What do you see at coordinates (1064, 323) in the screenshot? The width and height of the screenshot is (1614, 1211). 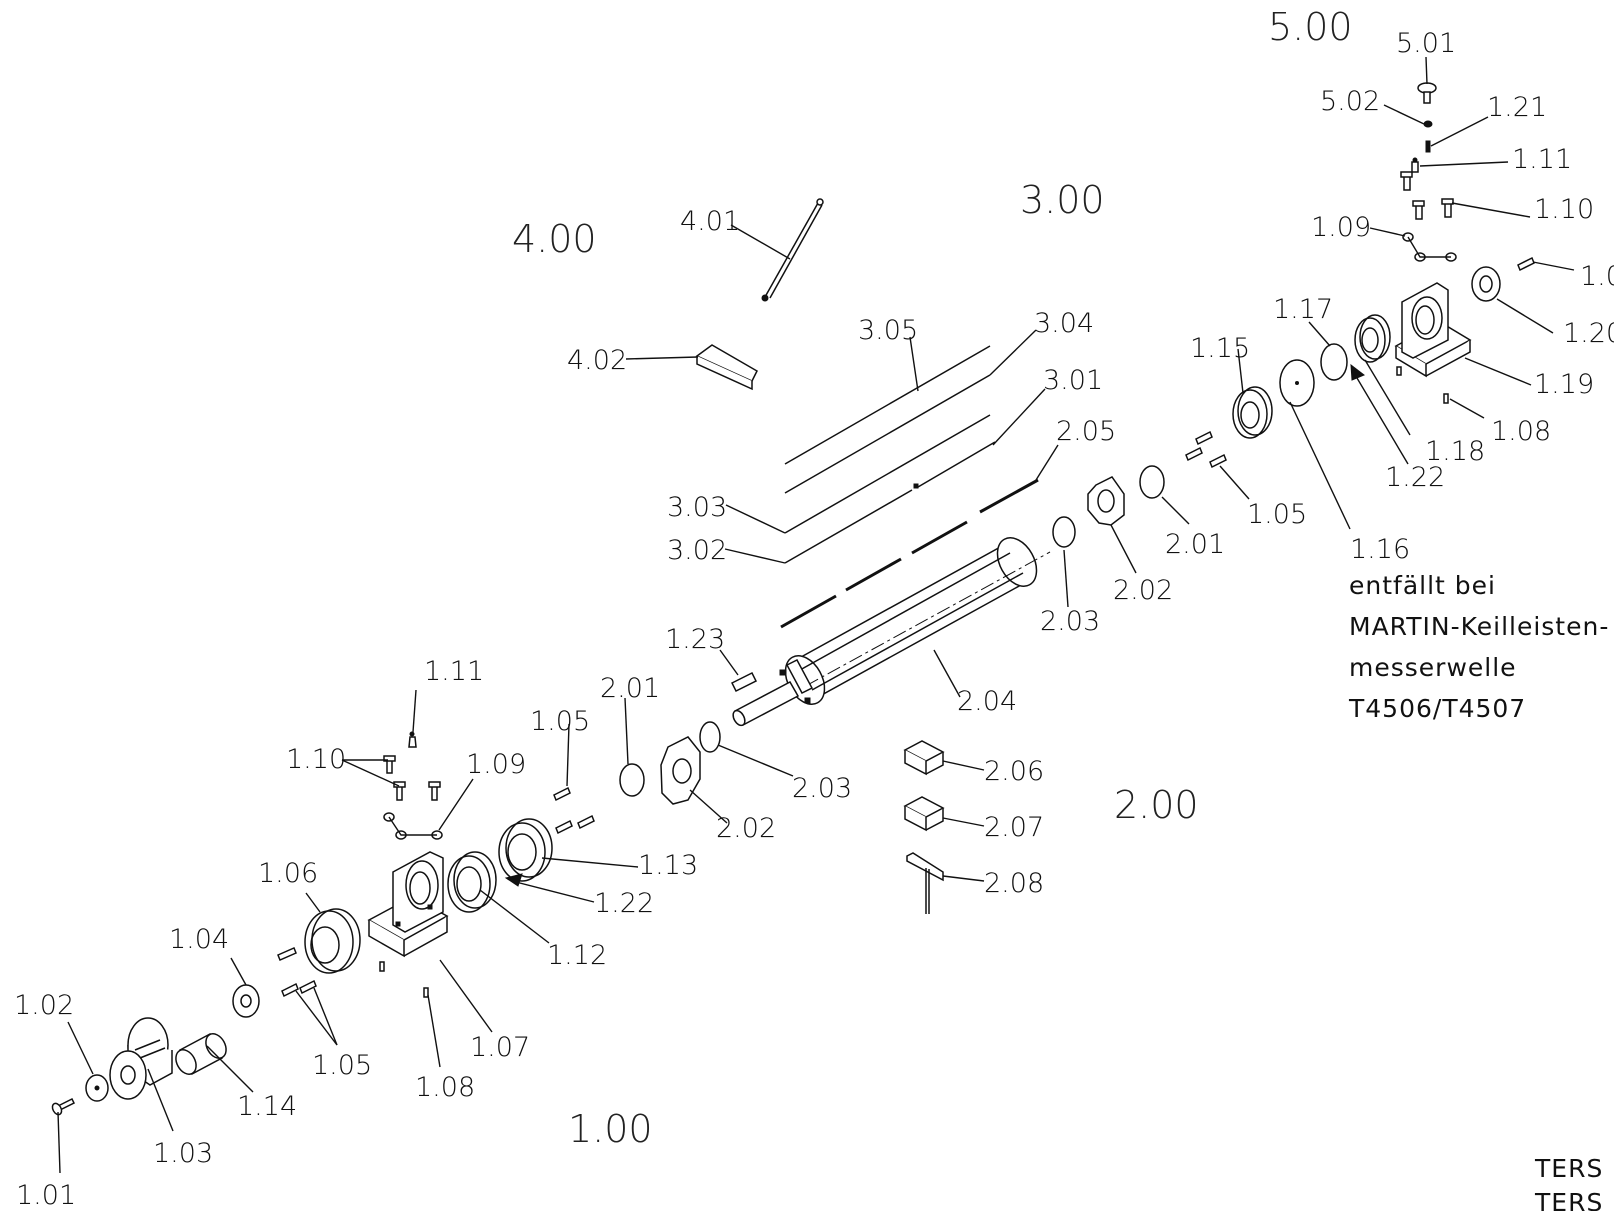 I see `callout-3-04: 3.04` at bounding box center [1064, 323].